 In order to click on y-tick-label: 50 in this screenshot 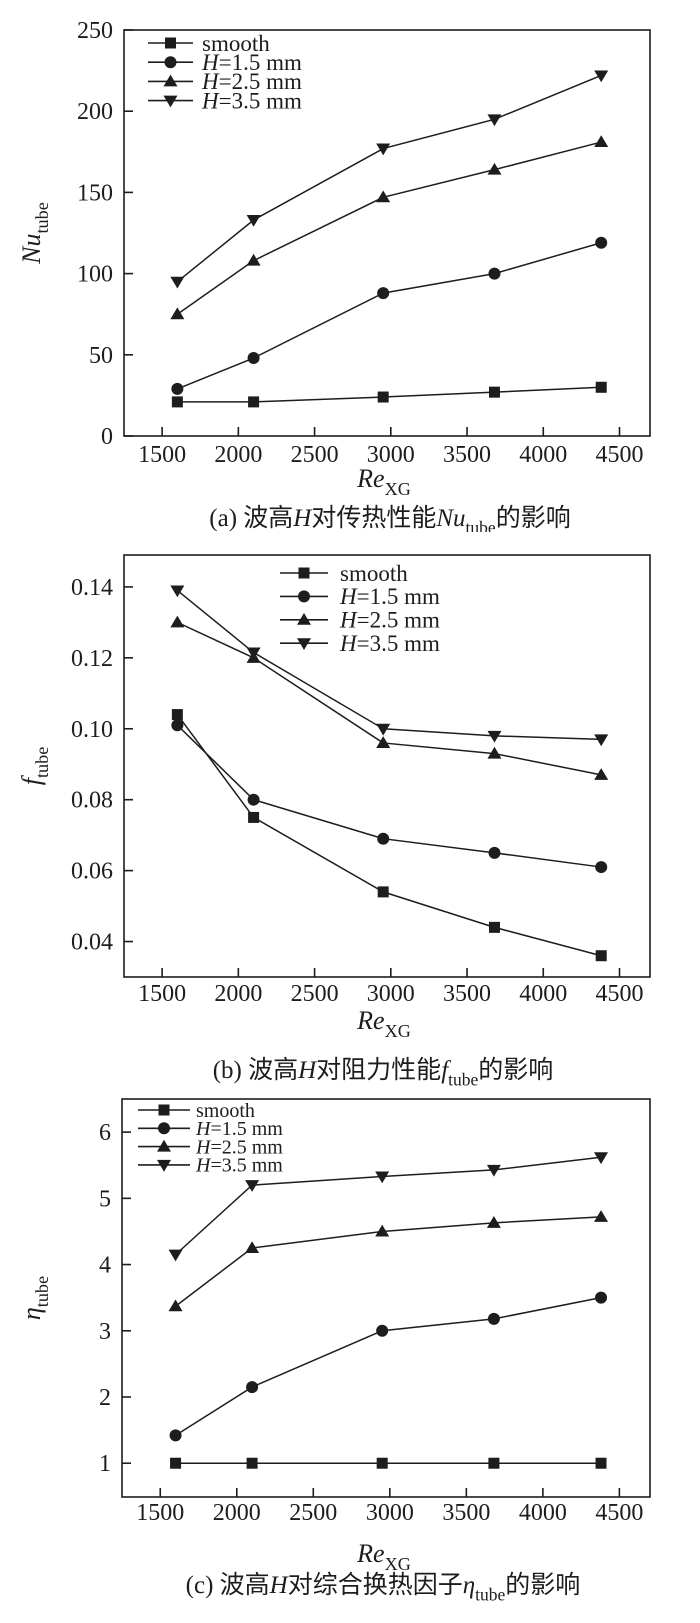, I will do `click(101, 356)`.